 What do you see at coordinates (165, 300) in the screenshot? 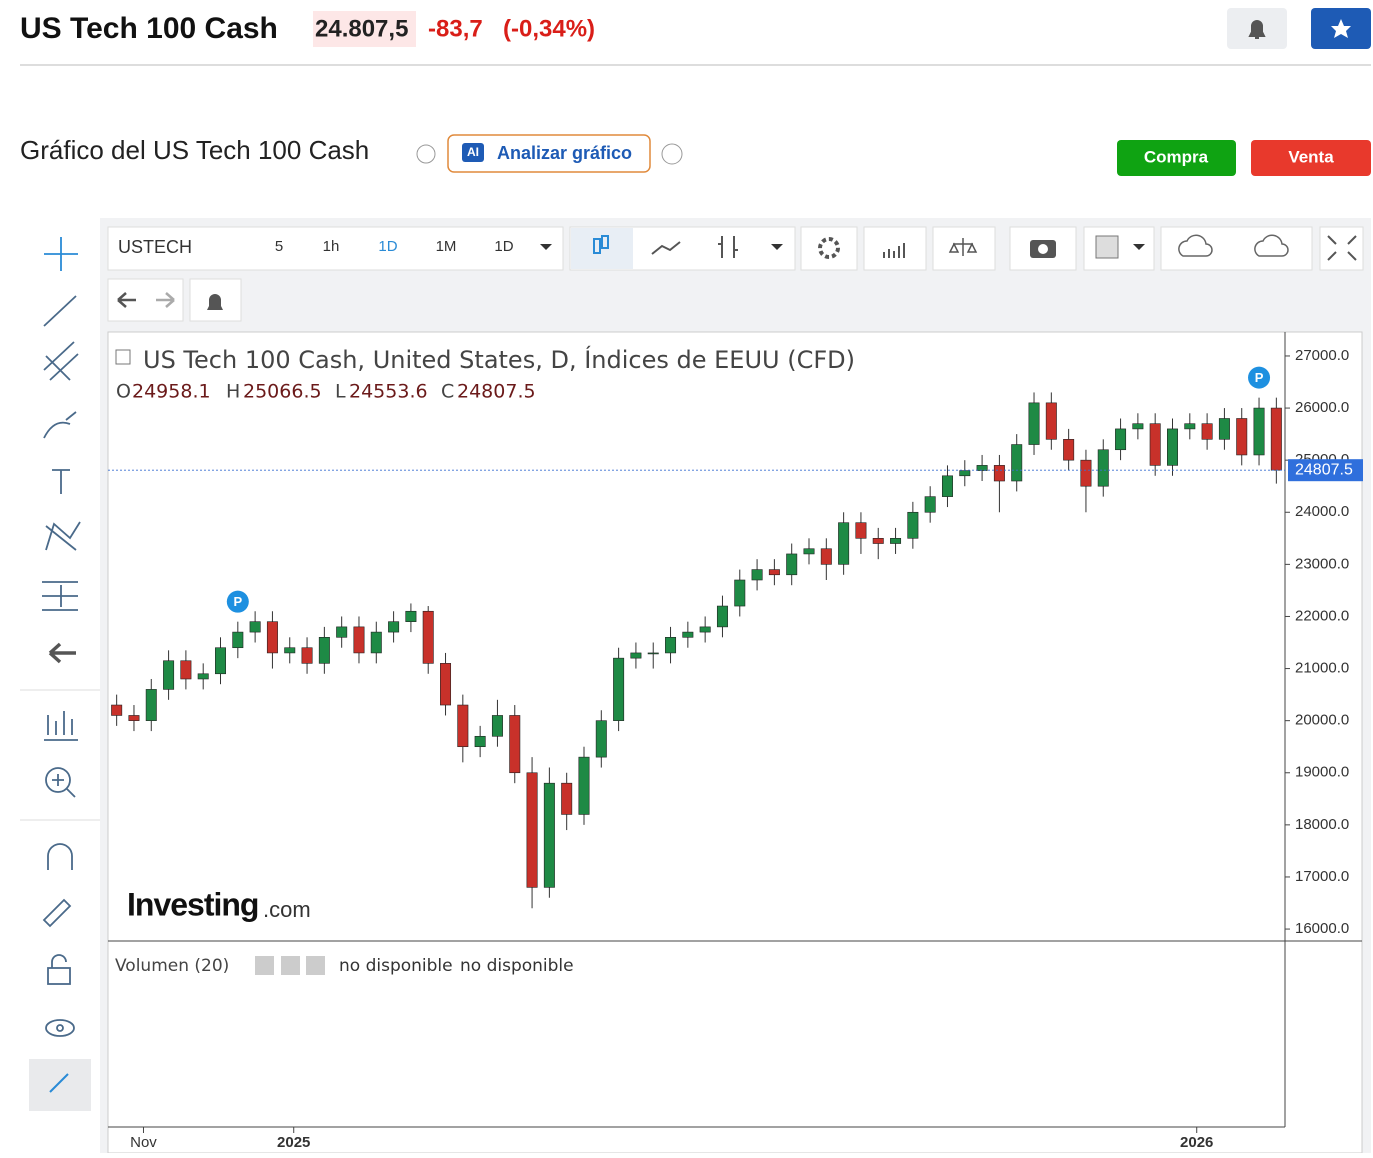
I see `redo-icon` at bounding box center [165, 300].